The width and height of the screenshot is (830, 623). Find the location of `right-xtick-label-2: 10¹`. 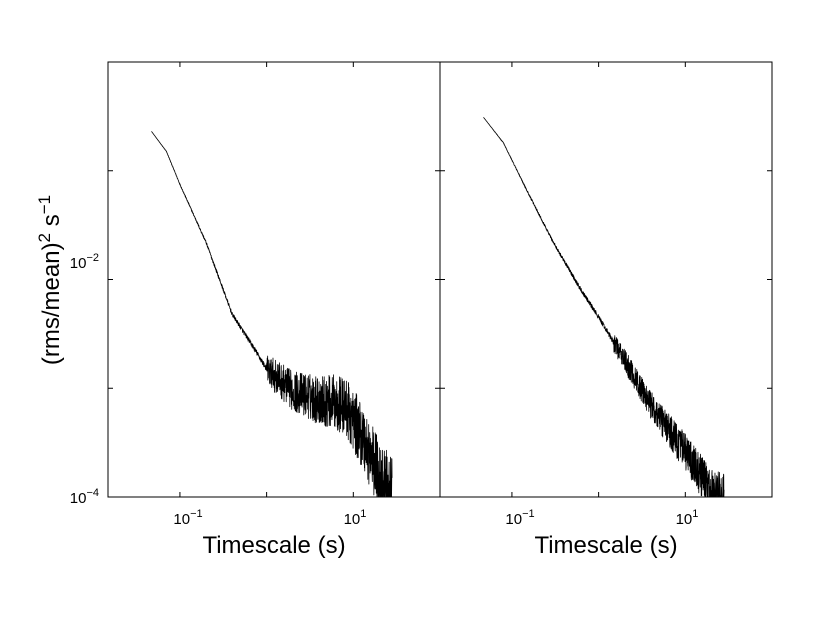

right-xtick-label-2: 10¹ is located at coordinates (687, 518).